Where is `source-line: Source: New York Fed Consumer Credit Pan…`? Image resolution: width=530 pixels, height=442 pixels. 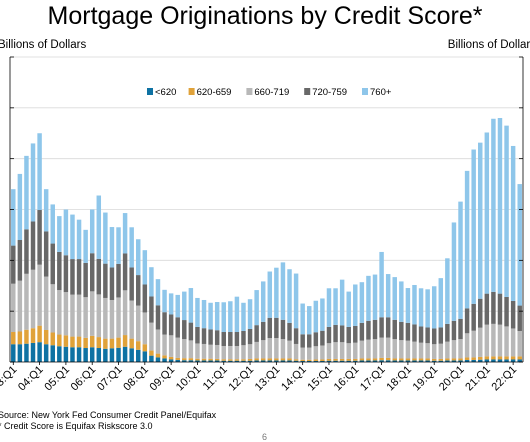 source-line: Source: New York Fed Consumer Credit Pan… is located at coordinates (108, 415).